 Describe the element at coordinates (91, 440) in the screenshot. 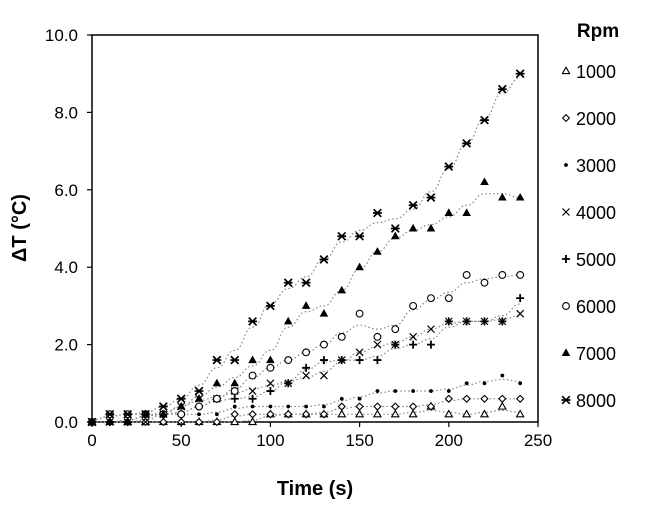

I see `x-tick-label: 0` at that location.